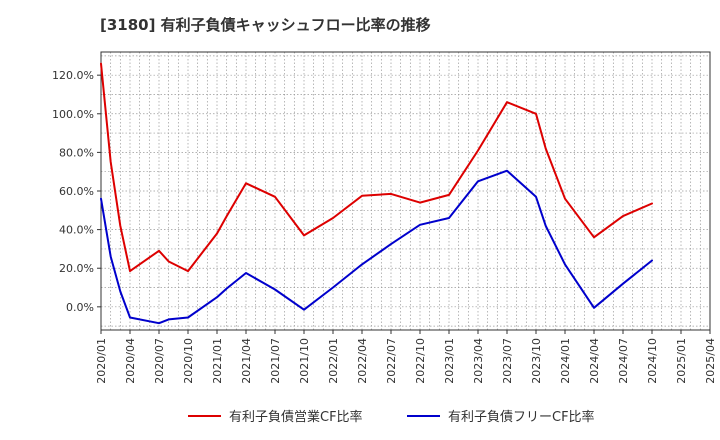  Describe the element at coordinates (478, 361) in the screenshot. I see `x-tick-label: 2023/04` at that location.